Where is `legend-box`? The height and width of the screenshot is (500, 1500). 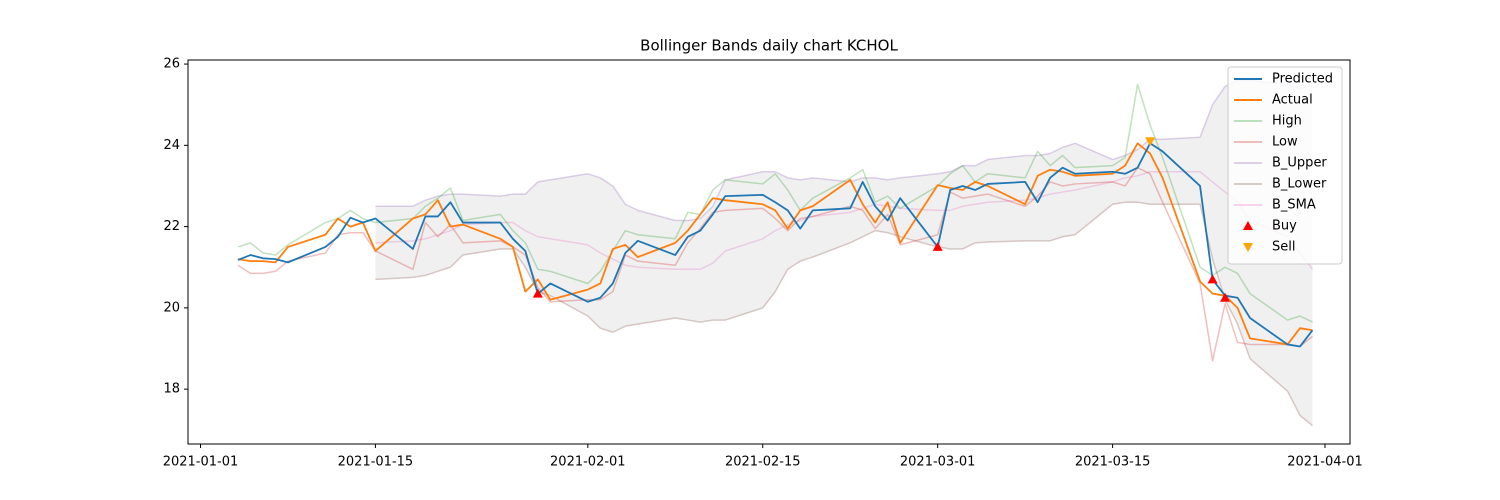 legend-box is located at coordinates (1285, 165).